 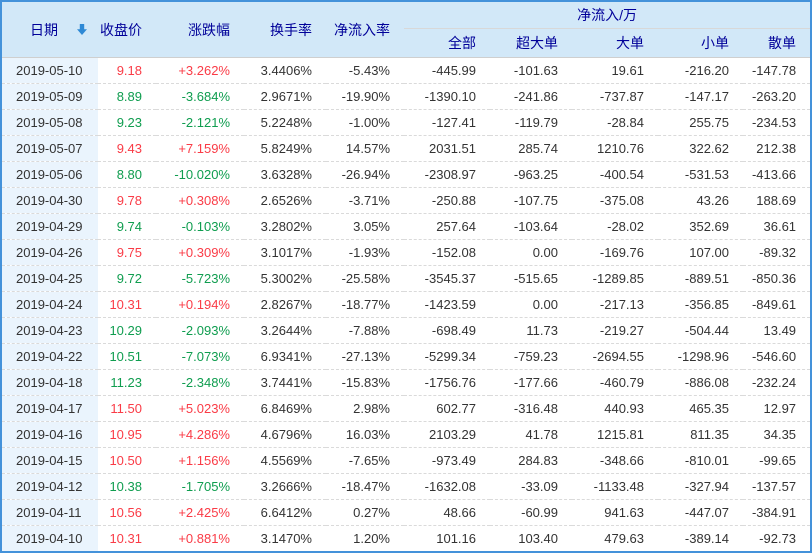 I want to click on net-super-large-cell: 284.83, so click(x=531, y=460).